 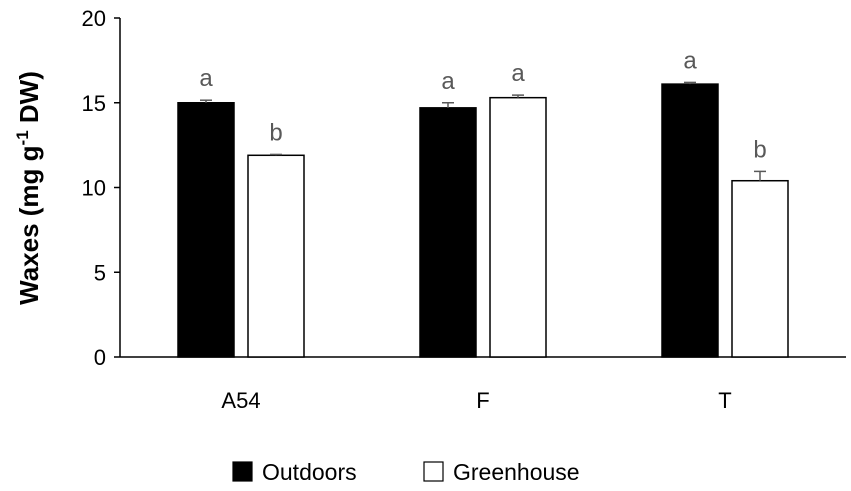 I want to click on significance-label-greenhouse-a54: b, so click(x=275, y=132).